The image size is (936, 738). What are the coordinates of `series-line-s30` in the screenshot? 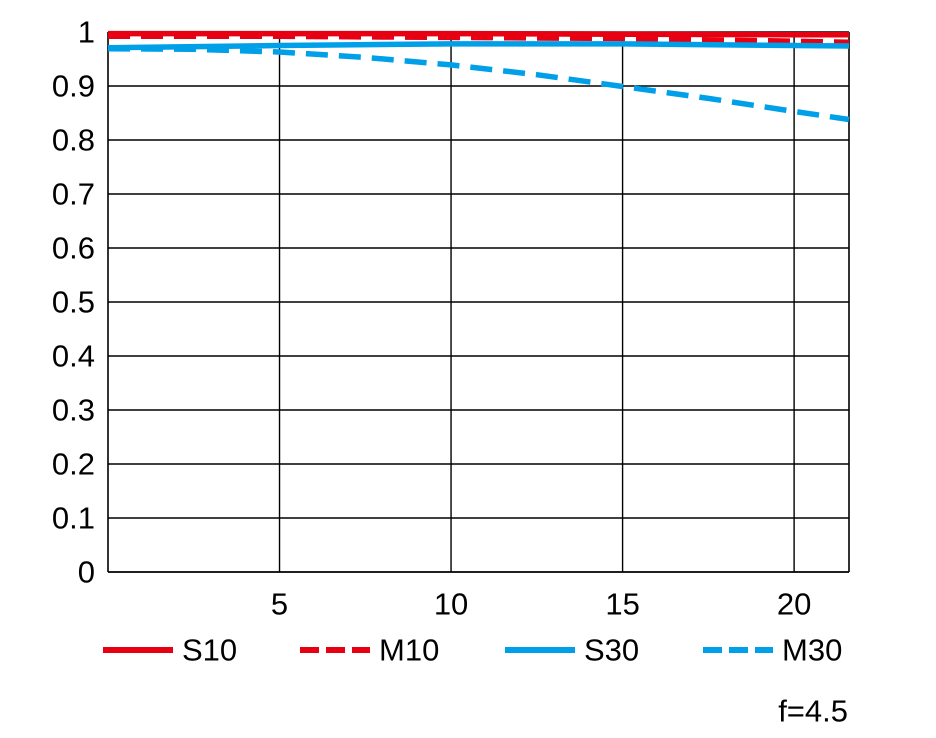 It's located at (478, 46).